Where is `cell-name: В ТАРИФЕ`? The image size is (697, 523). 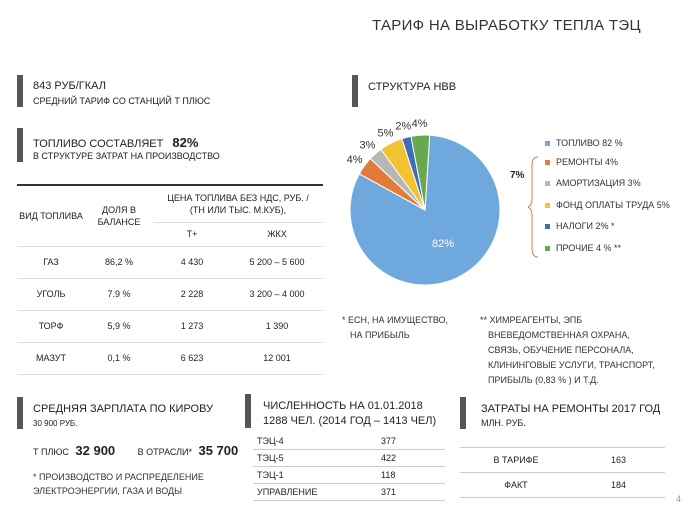 cell-name: В ТАРИФЕ is located at coordinates (516, 460).